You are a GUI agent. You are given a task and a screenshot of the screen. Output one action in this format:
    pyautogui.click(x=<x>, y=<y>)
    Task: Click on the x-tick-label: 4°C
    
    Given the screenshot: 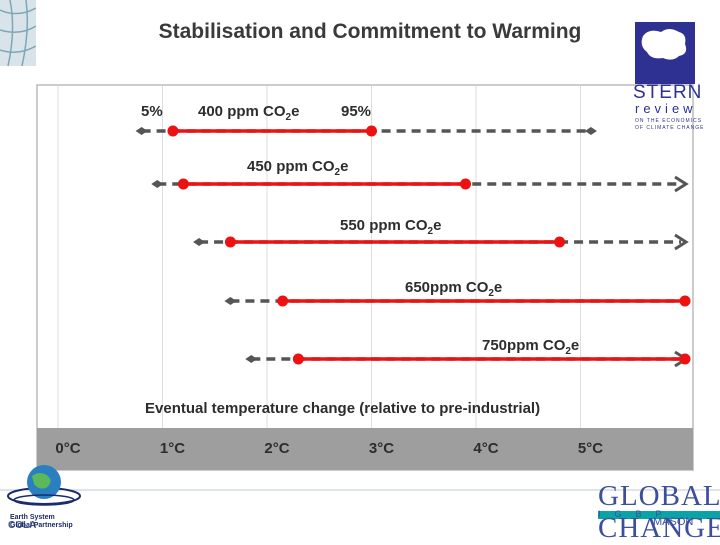 What is the action you would take?
    pyautogui.click(x=486, y=448)
    